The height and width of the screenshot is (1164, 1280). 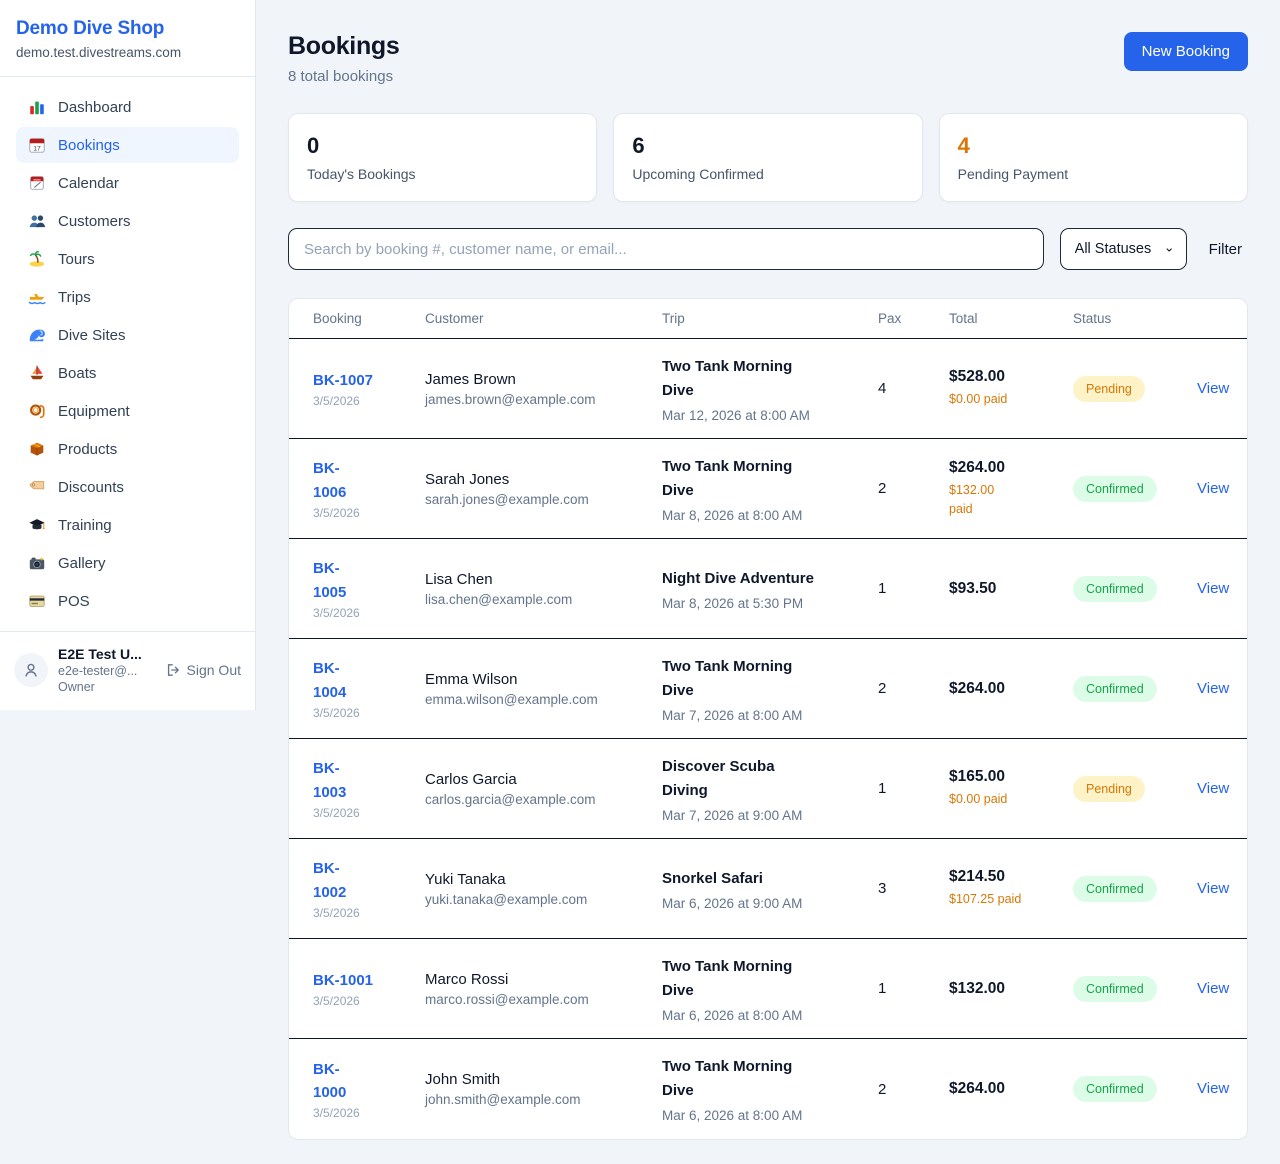 I want to click on sidebar-item-equipment: Equipment, so click(x=127, y=411).